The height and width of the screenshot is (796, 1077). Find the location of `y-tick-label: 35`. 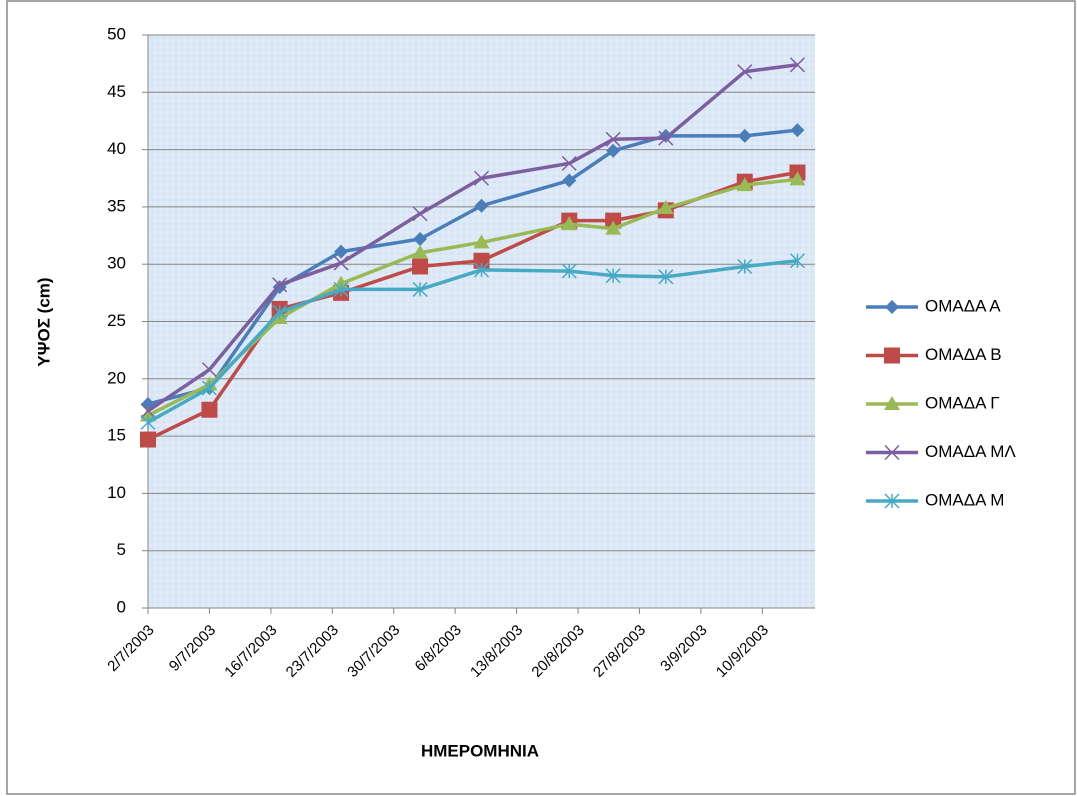

y-tick-label: 35 is located at coordinates (116, 205).